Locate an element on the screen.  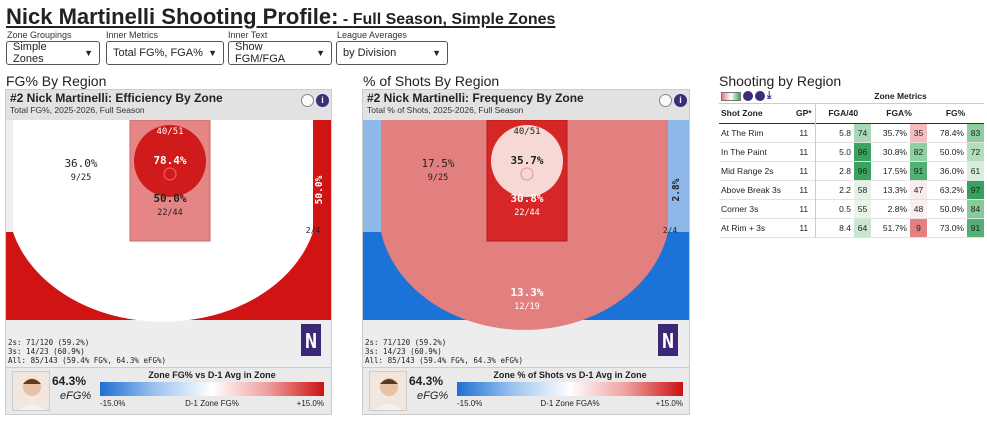
zone-groupings-label: Zone Groupings is located at coordinates (39, 35).